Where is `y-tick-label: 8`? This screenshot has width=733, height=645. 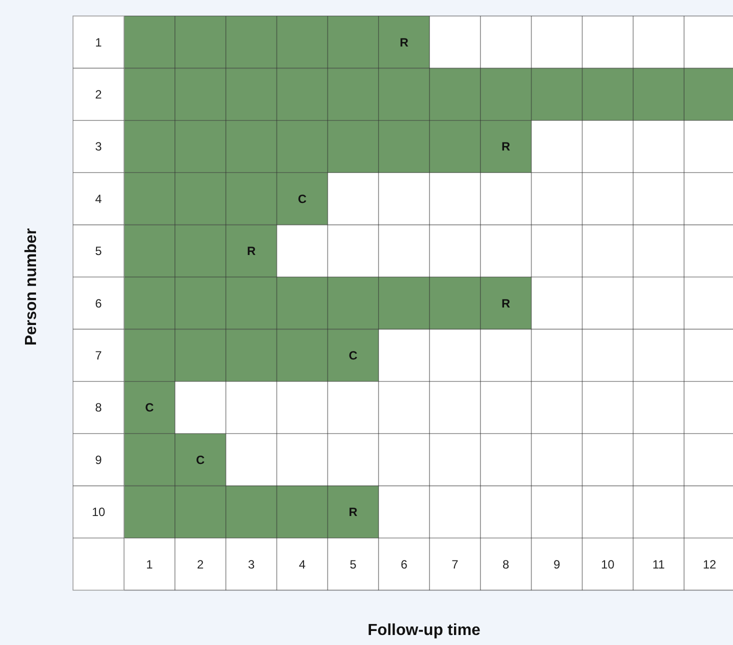 y-tick-label: 8 is located at coordinates (98, 407).